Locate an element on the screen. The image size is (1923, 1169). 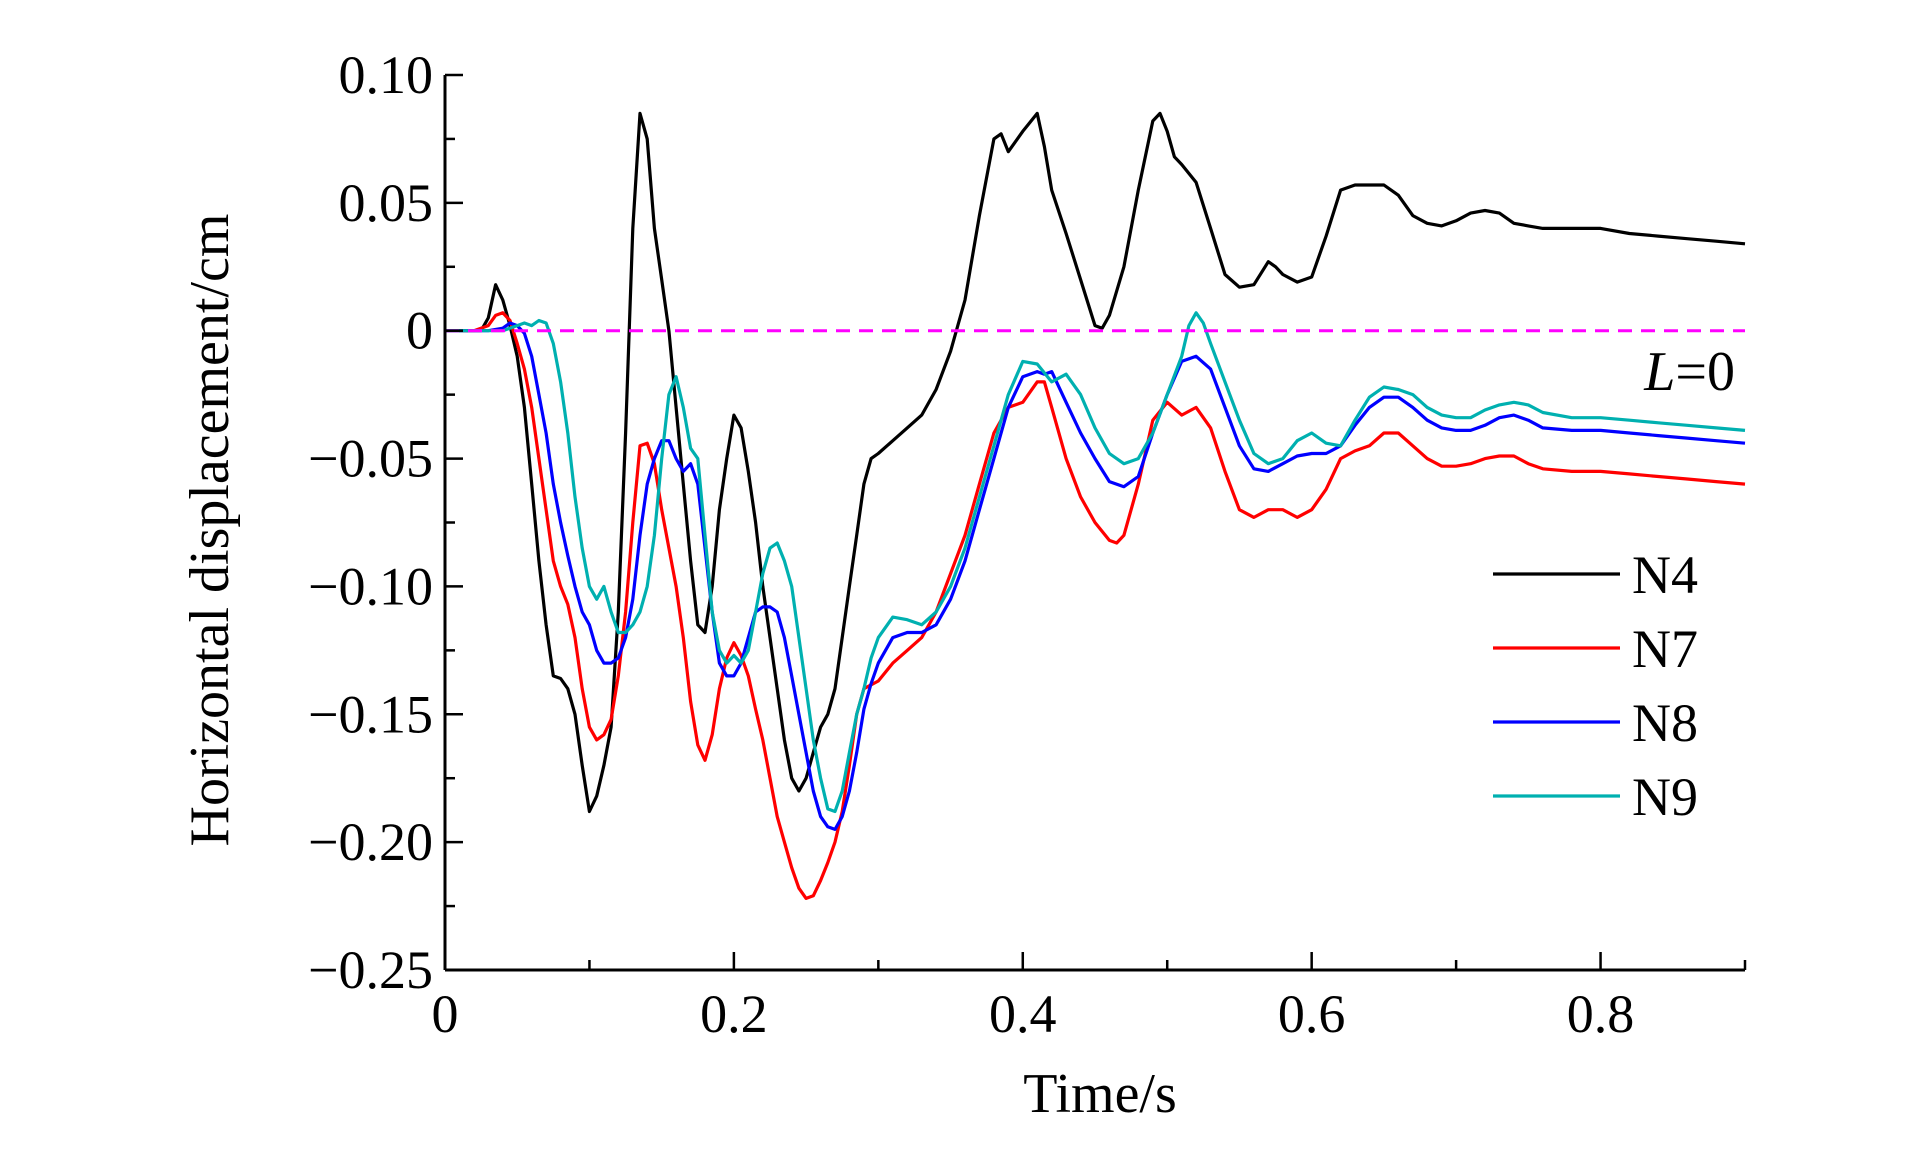
legend-label-n8: N8 is located at coordinates (1665, 723).